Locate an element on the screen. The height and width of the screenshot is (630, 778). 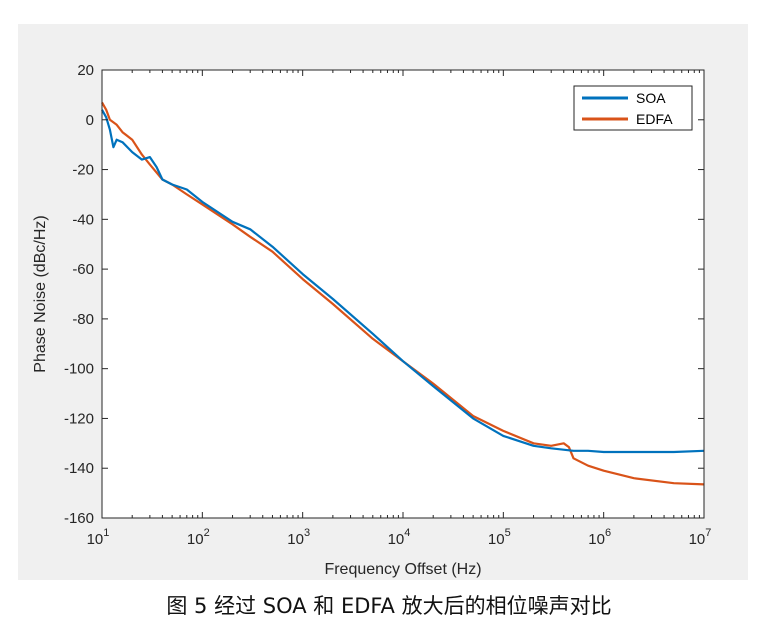
y-axis-label: Phase Noise (dBc/Hz) is located at coordinates (40, 293).